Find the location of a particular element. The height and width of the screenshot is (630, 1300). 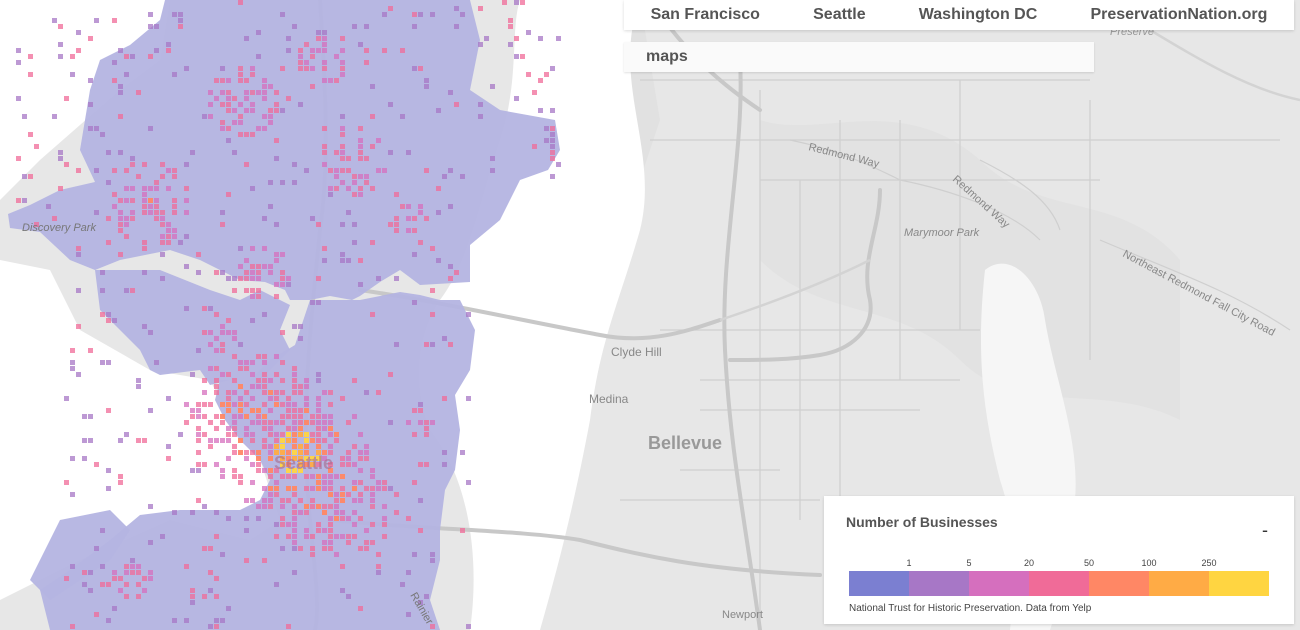

legend-tick: 50 is located at coordinates (1089, 563).